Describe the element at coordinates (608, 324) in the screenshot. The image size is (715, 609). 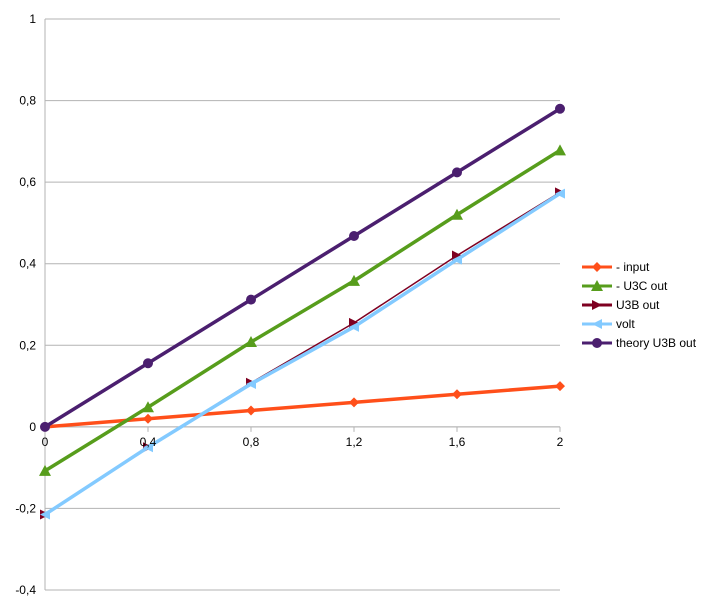
I see `legend-entry: volt` at that location.